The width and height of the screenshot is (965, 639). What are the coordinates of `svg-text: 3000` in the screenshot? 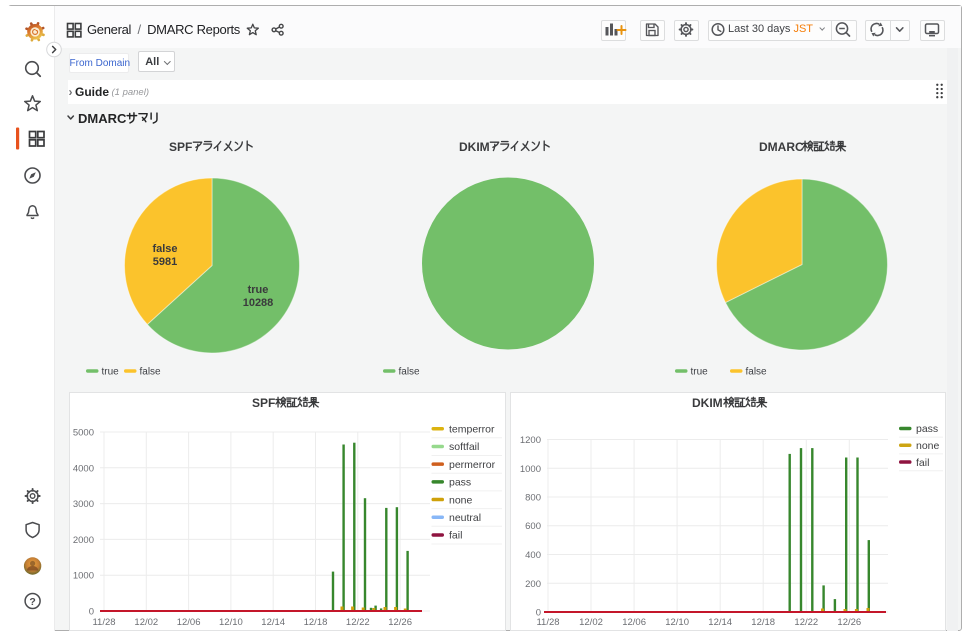 It's located at (83, 504).